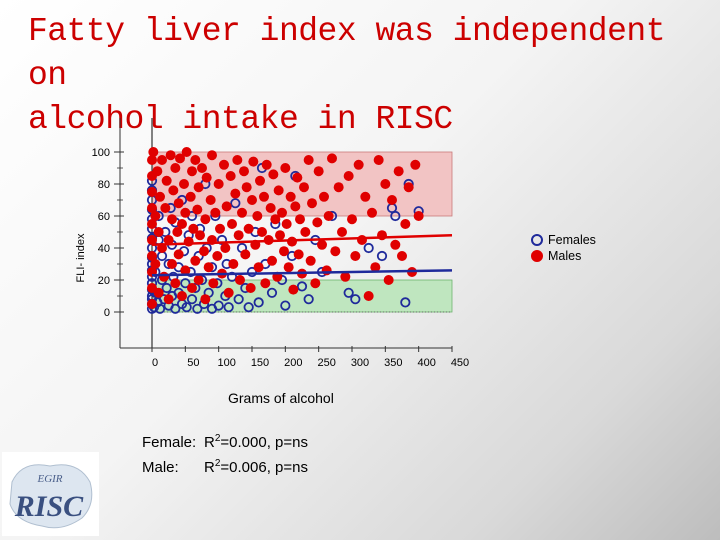 This screenshot has height=540, width=720. Describe the element at coordinates (160, 467) in the screenshot. I see `stats-male-label: Male:` at that location.